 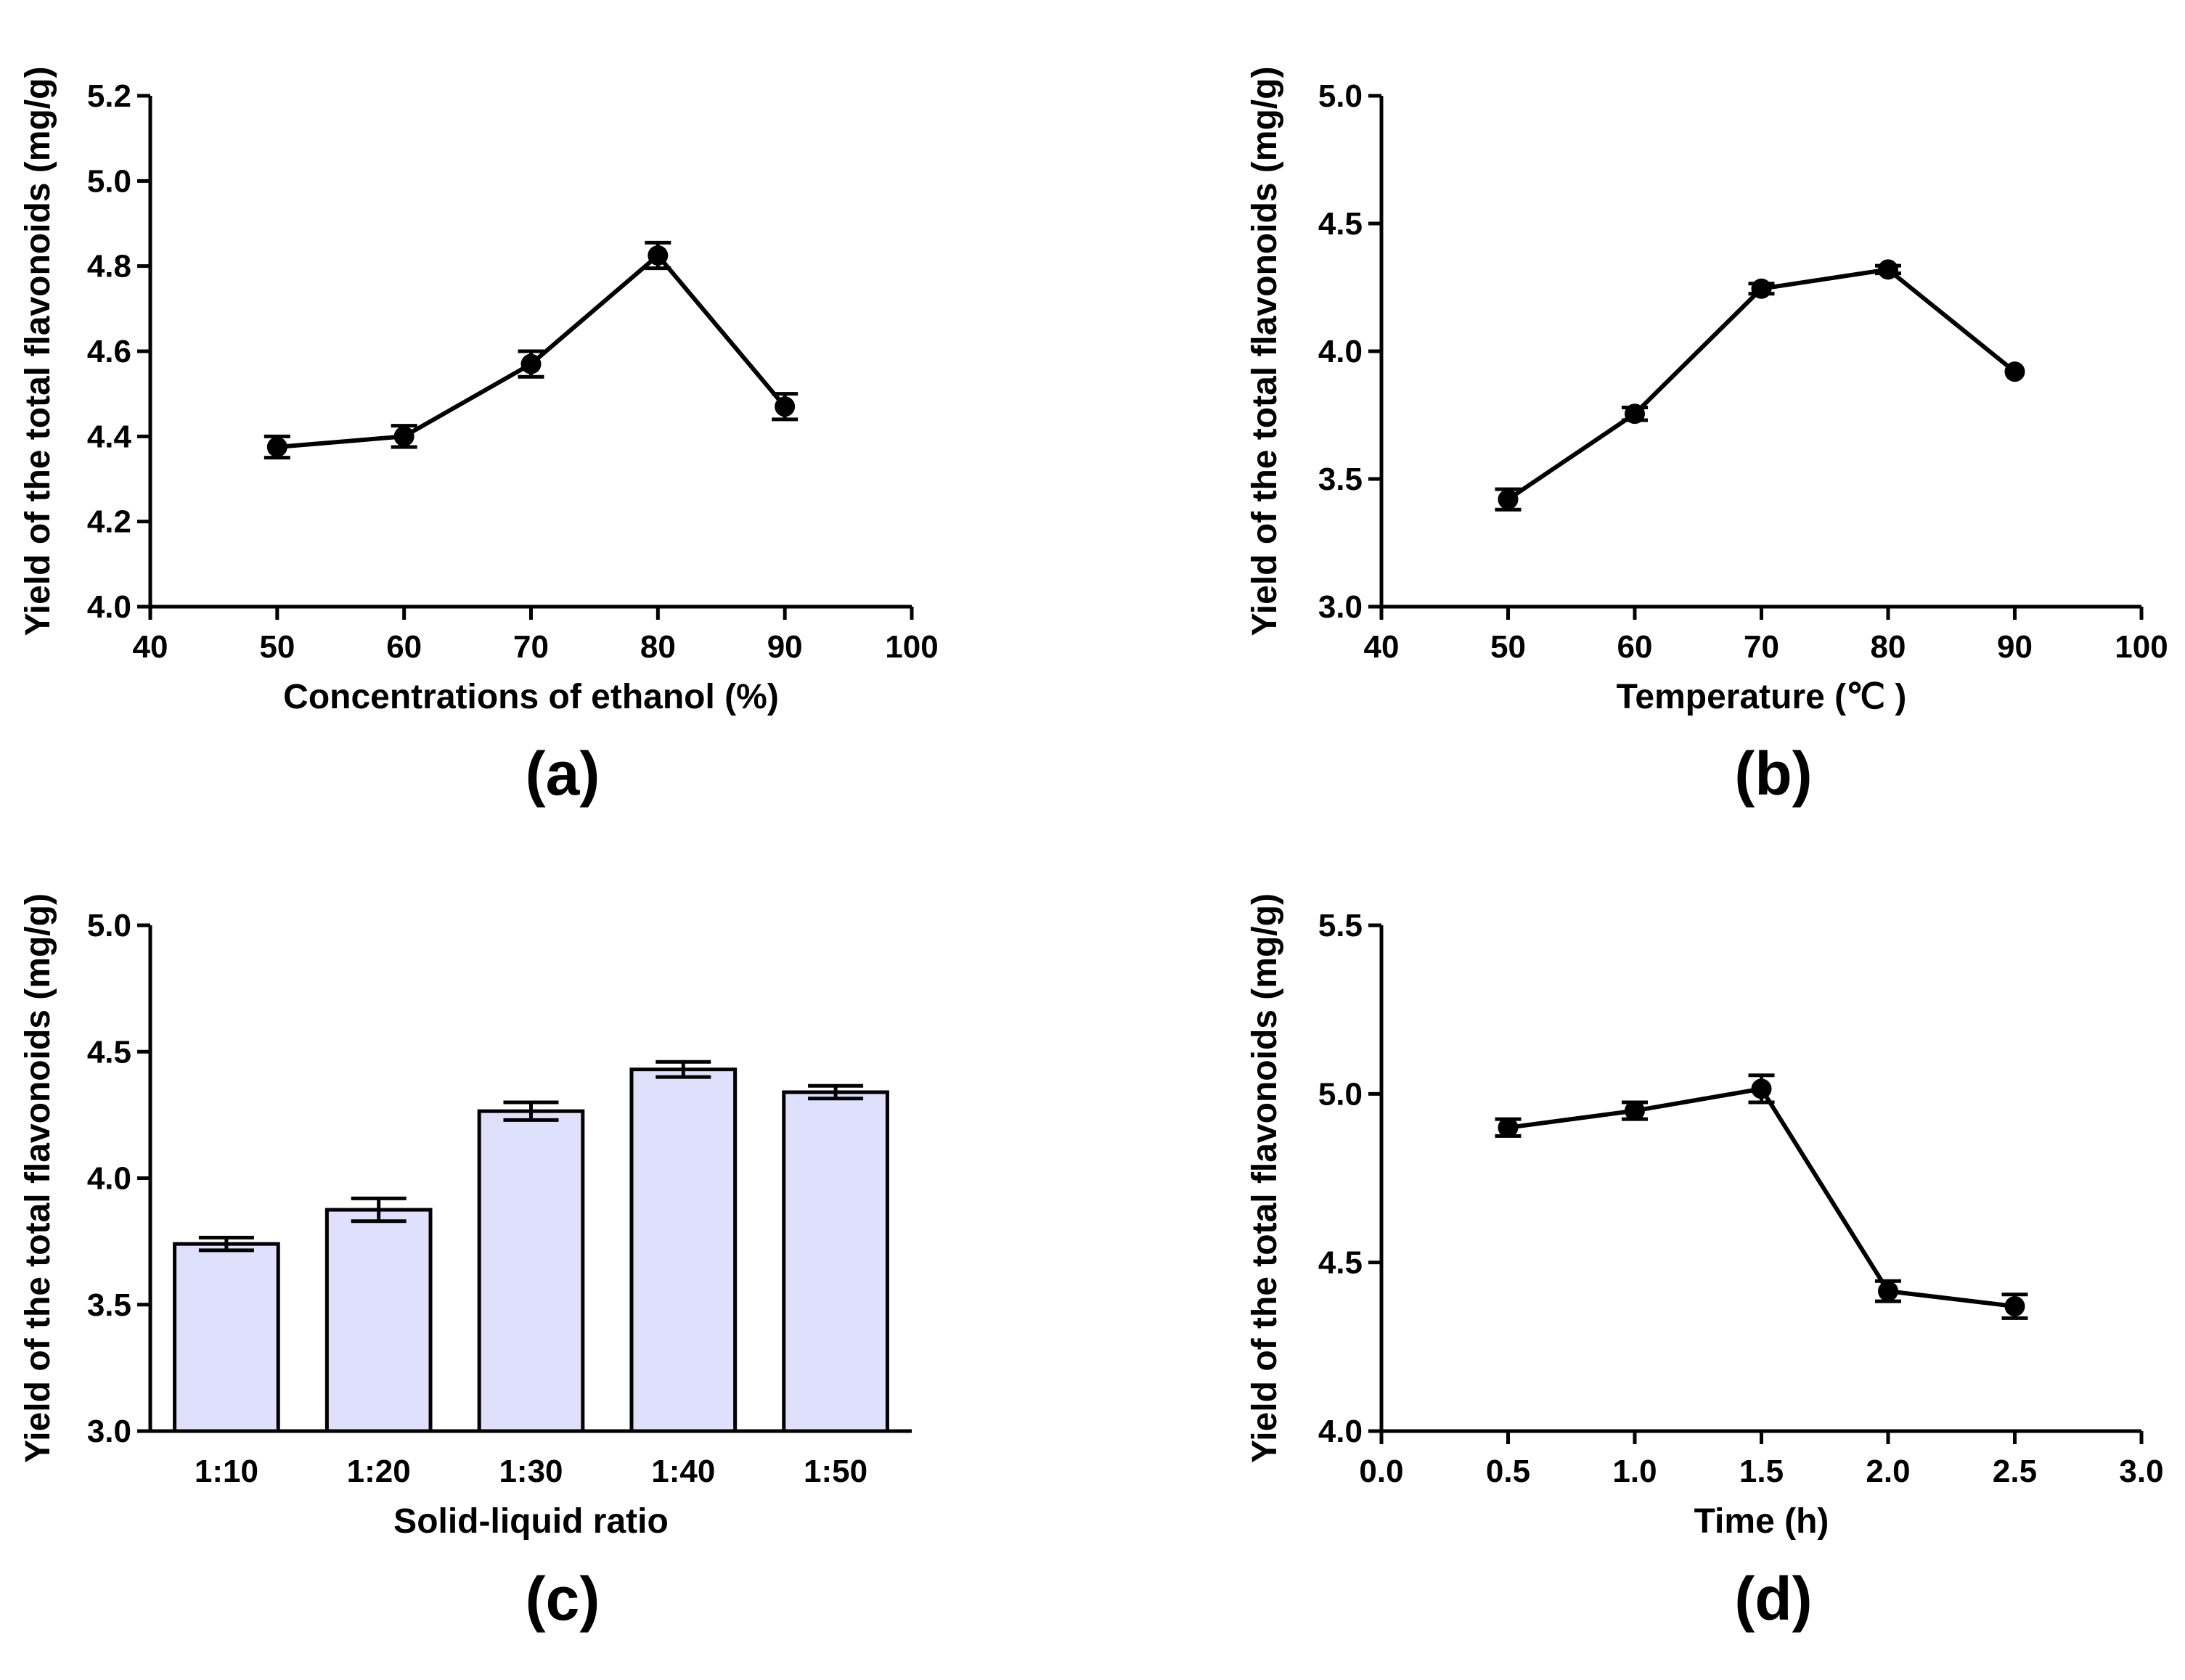 I want to click on x-axis-title: Time (h), so click(x=1762, y=1522).